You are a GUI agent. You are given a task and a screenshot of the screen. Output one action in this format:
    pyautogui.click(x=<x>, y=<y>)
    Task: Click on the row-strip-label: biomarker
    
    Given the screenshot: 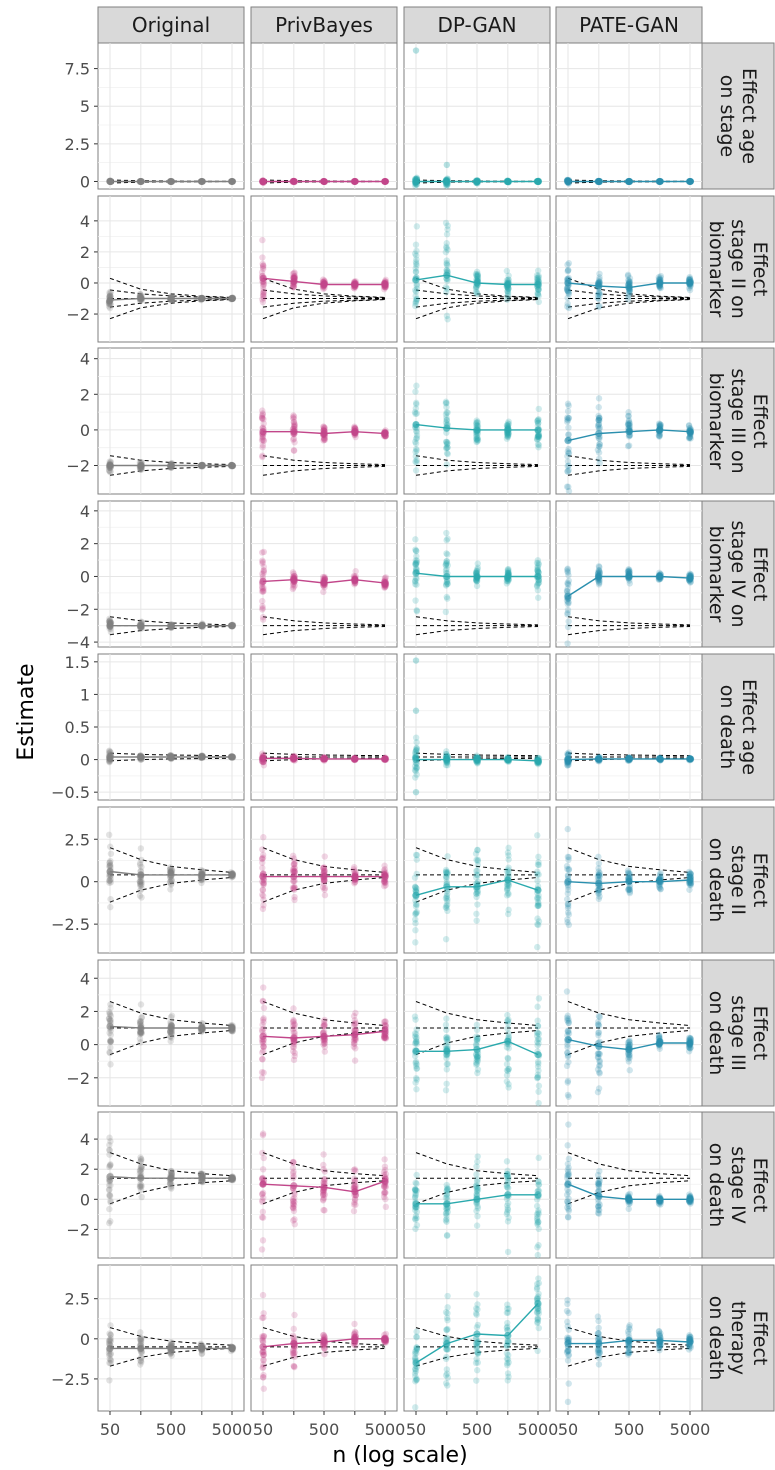 What is the action you would take?
    pyautogui.click(x=716, y=421)
    